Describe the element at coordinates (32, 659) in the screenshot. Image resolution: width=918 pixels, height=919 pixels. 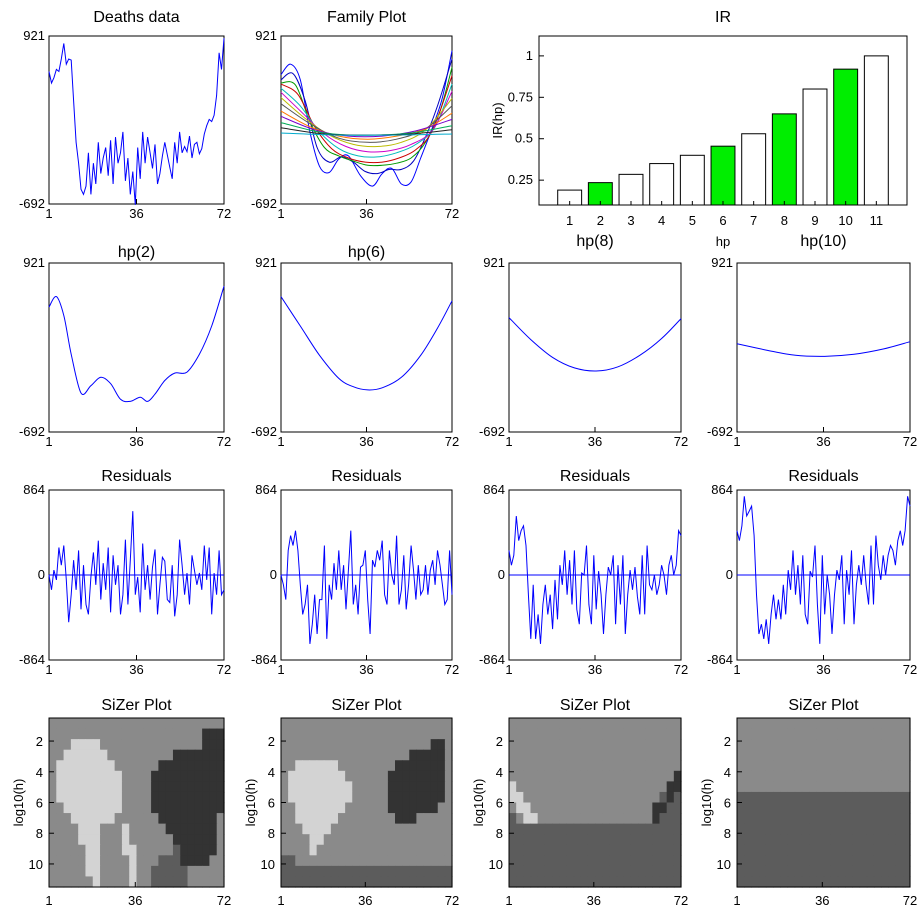
I see `y-tick-label: -864` at that location.